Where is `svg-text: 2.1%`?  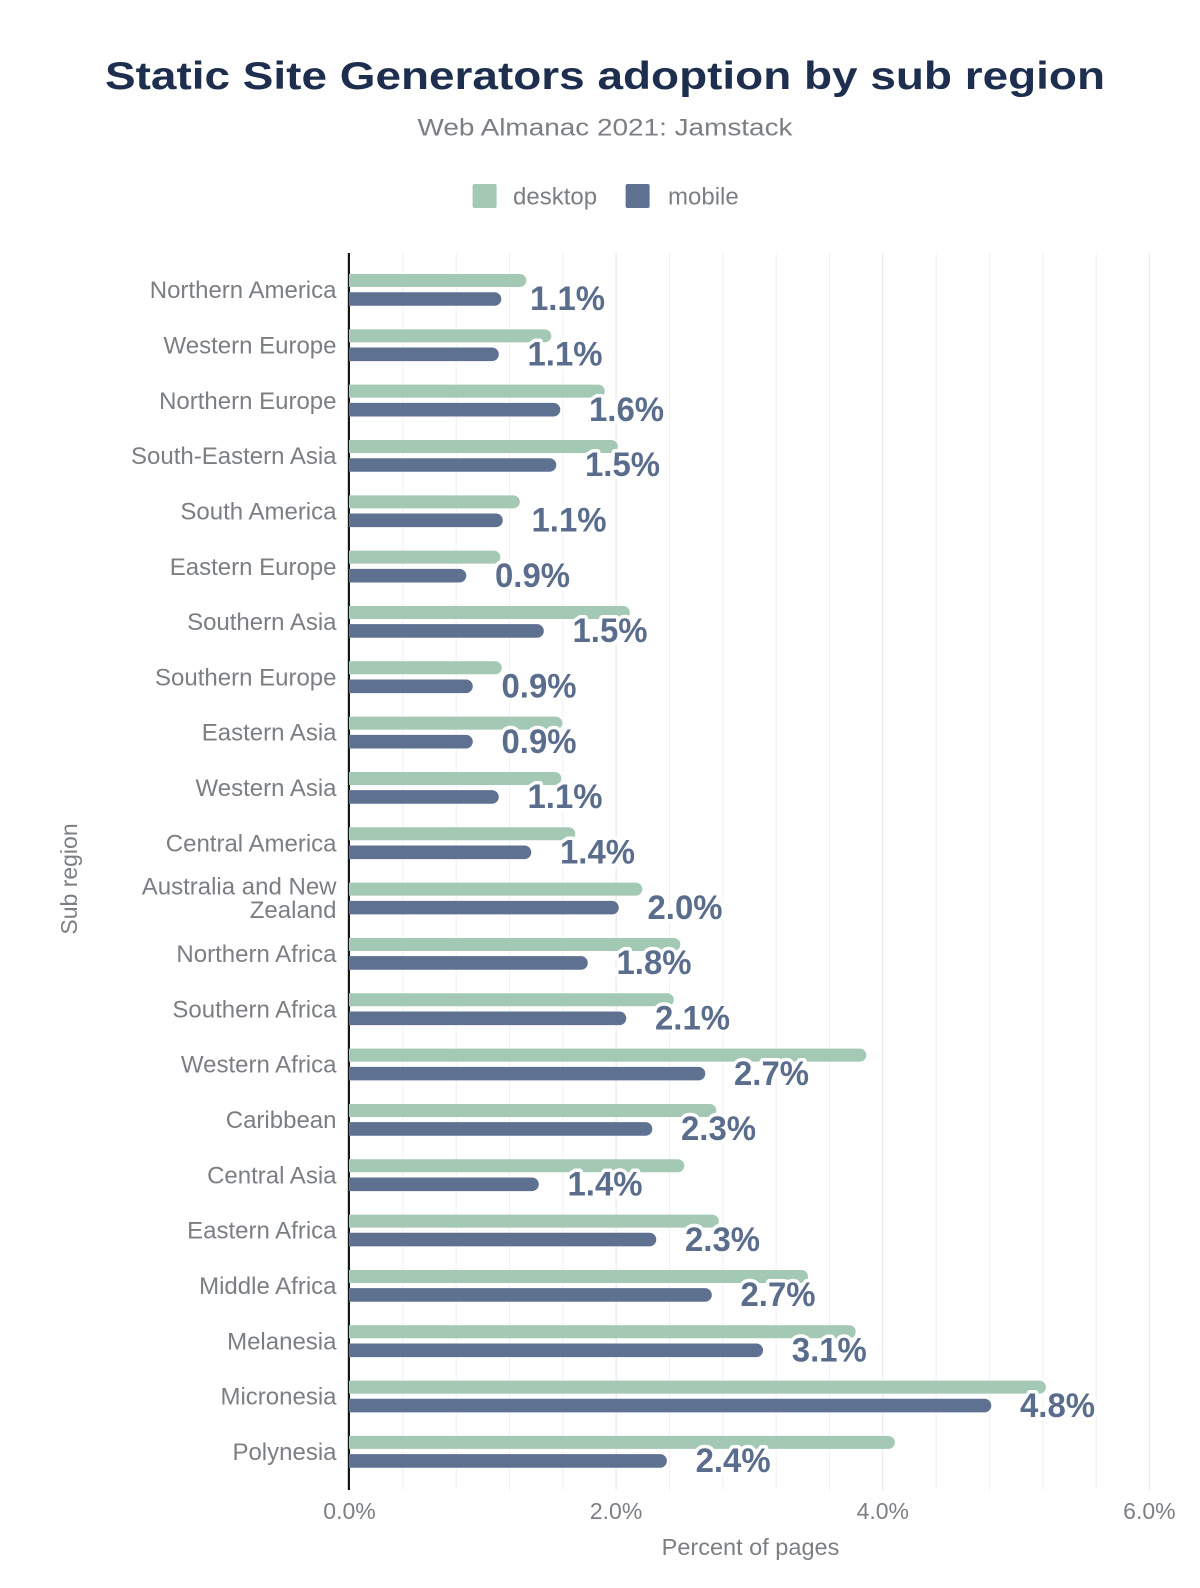
svg-text: 2.1% is located at coordinates (692, 1019).